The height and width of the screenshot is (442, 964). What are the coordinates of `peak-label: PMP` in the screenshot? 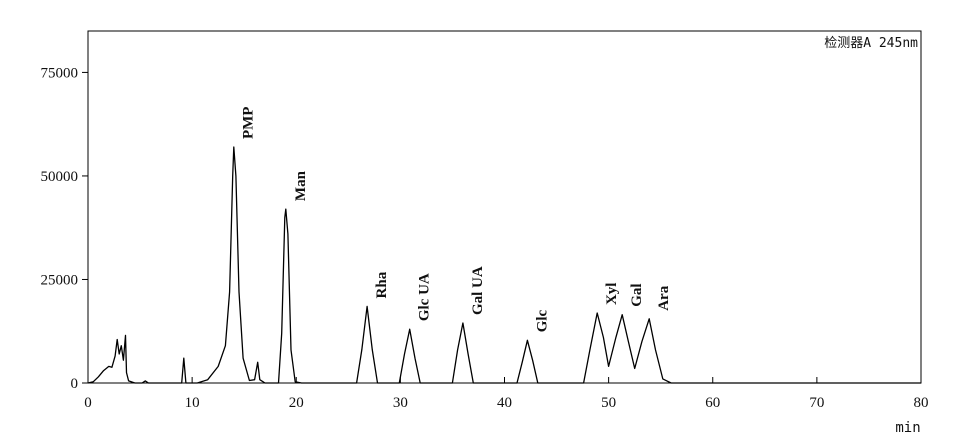 It's located at (249, 123).